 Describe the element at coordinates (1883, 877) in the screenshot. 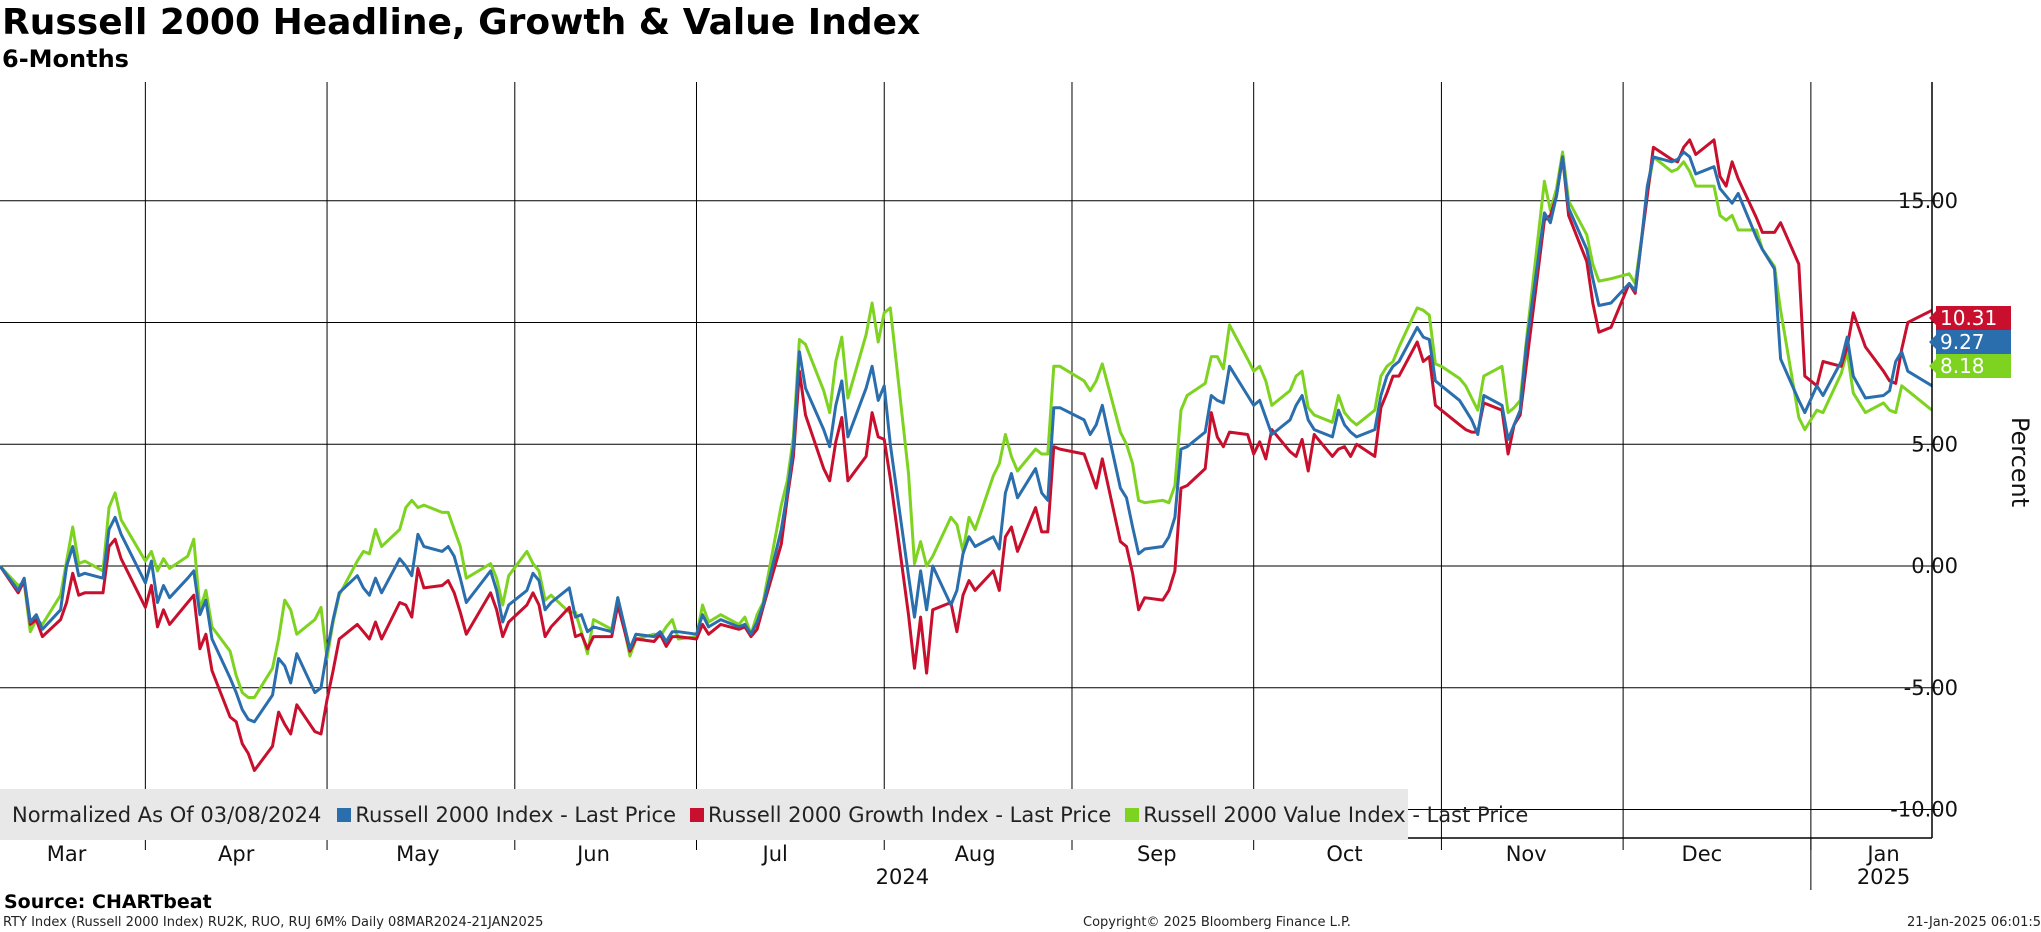

I see `year-label-2025: 2025` at that location.